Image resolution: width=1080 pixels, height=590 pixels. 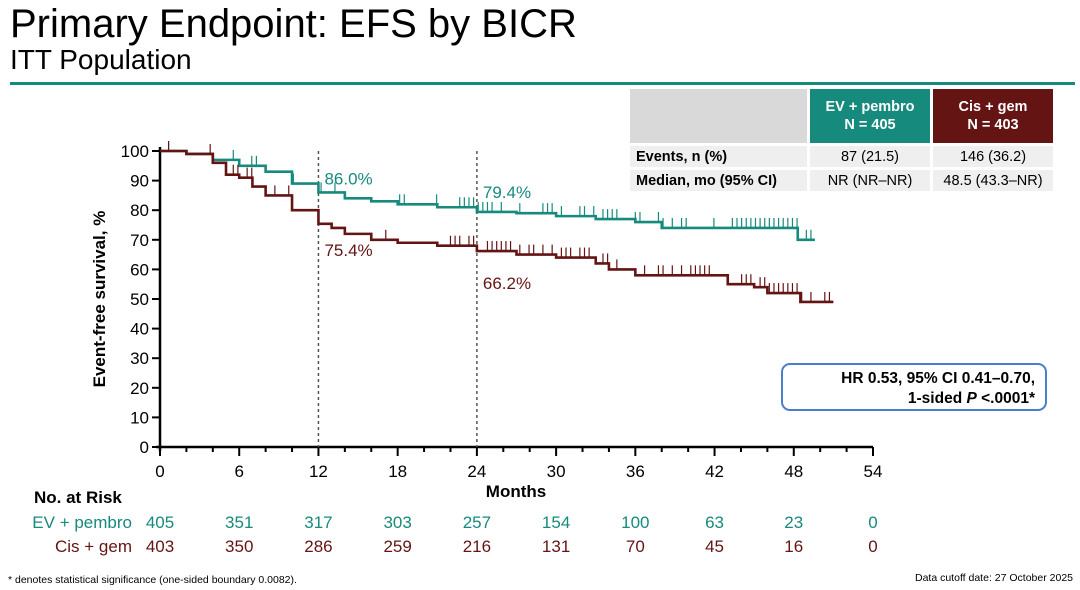 What do you see at coordinates (318, 471) in the screenshot?
I see `x-tick-label: 12` at bounding box center [318, 471].